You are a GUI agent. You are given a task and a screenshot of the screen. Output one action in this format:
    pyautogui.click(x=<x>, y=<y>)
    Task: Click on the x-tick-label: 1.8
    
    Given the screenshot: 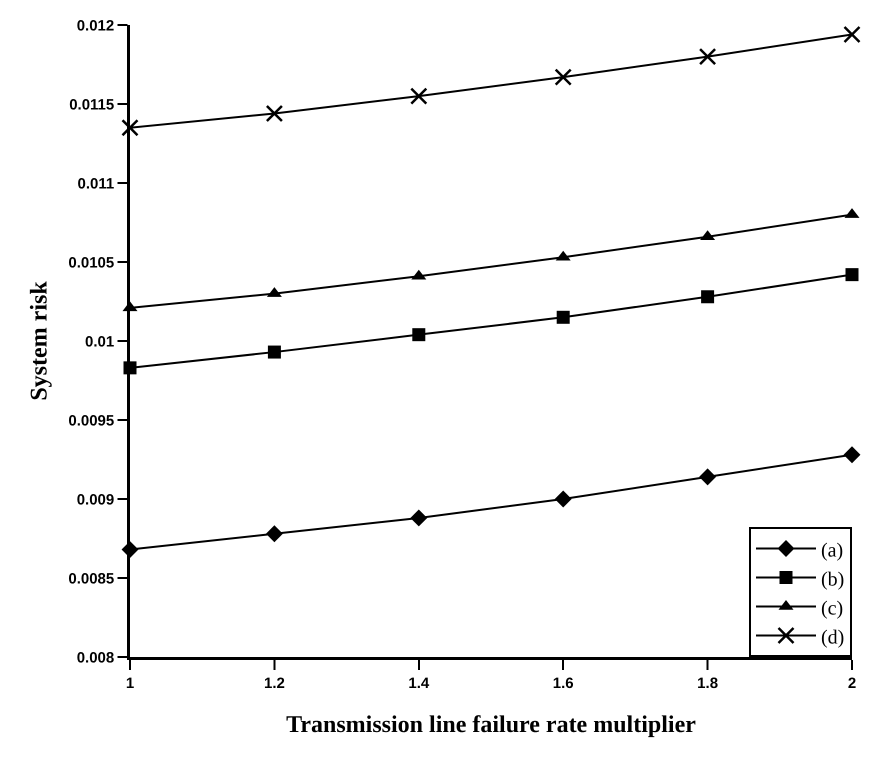 What is the action you would take?
    pyautogui.click(x=707, y=683)
    